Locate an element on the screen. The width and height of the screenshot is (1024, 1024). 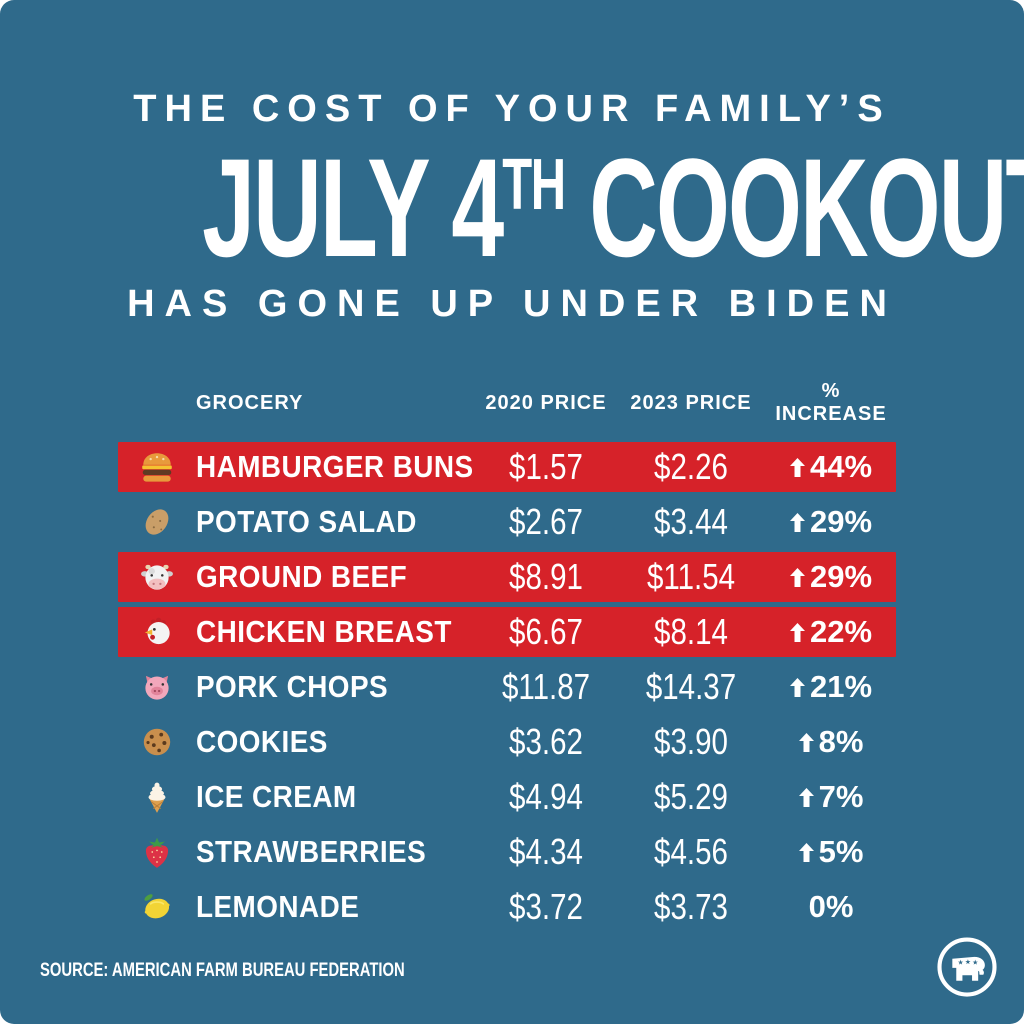
cow-icon is located at coordinates (157, 577).